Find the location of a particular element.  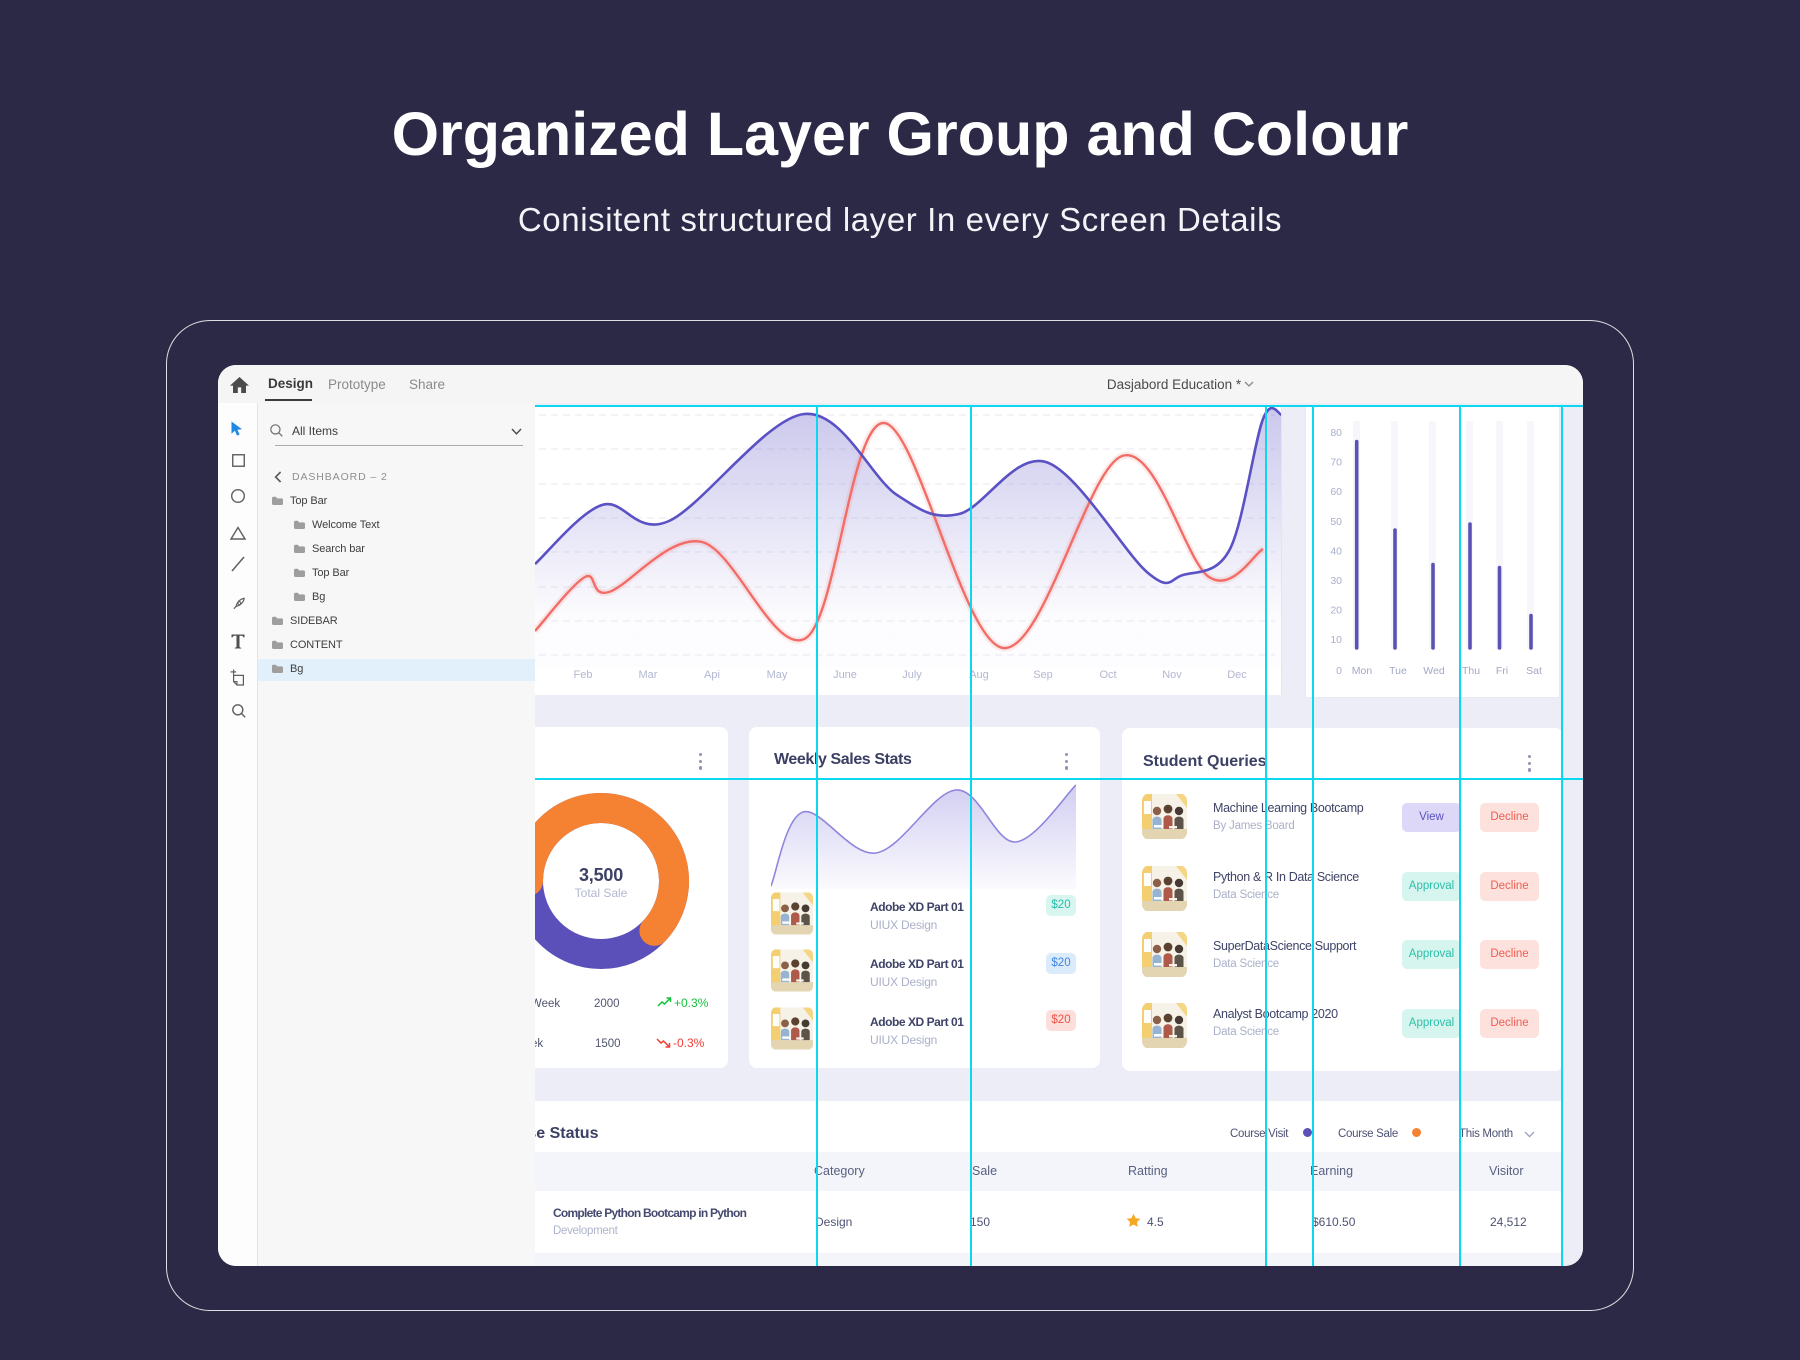

svg-text: Nov is located at coordinates (1172, 675).